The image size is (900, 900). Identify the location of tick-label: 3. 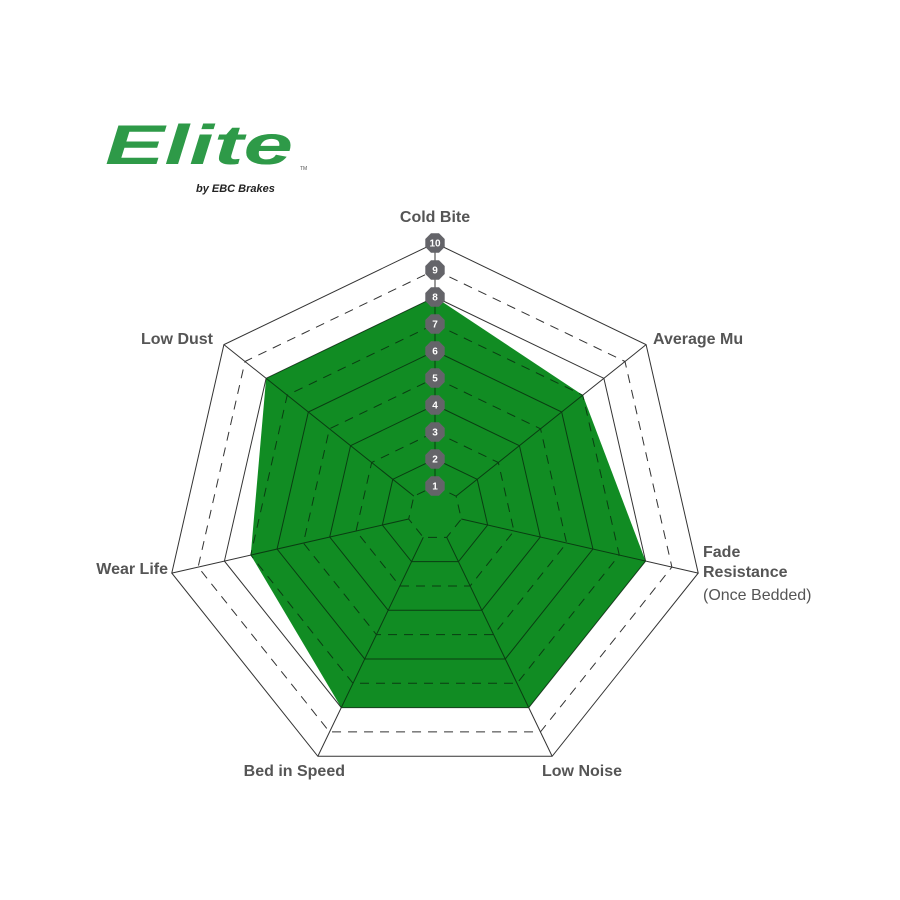
(435, 433).